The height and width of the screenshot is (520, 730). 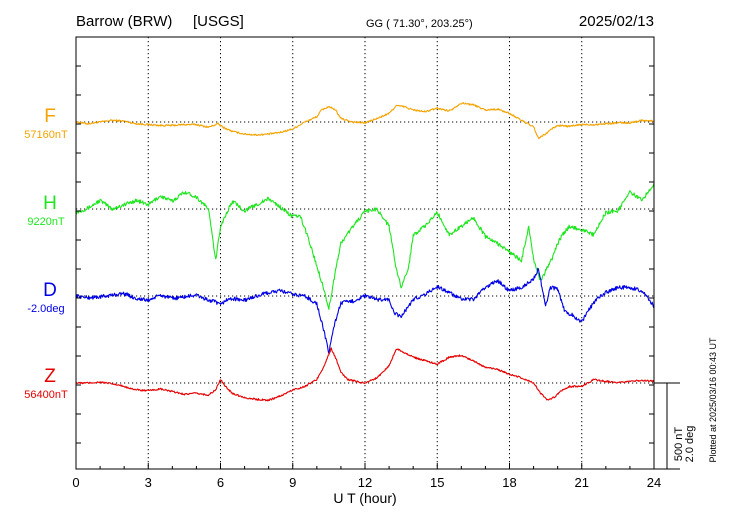 I want to click on x-tick-label-0: 0, so click(x=75, y=482).